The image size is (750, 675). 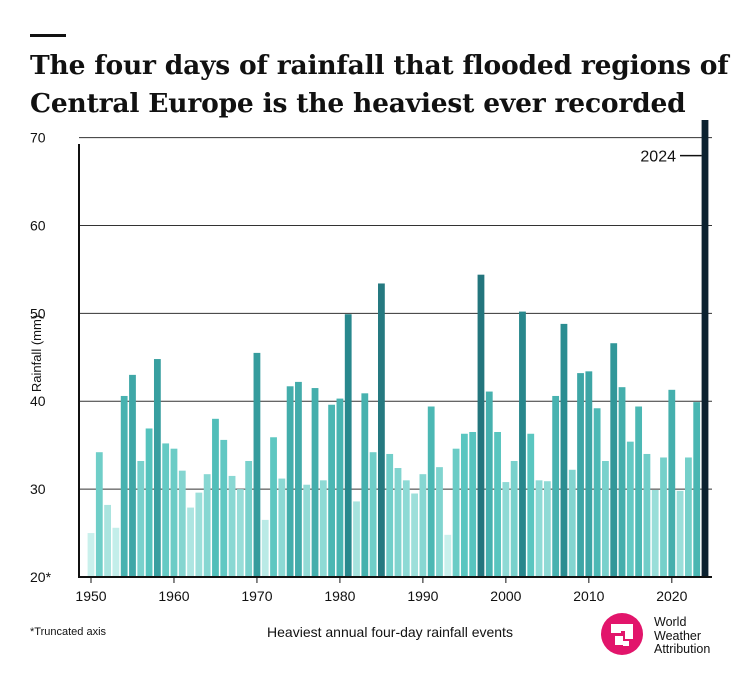 What do you see at coordinates (605, 518) in the screenshot?
I see `bar-2012` at bounding box center [605, 518].